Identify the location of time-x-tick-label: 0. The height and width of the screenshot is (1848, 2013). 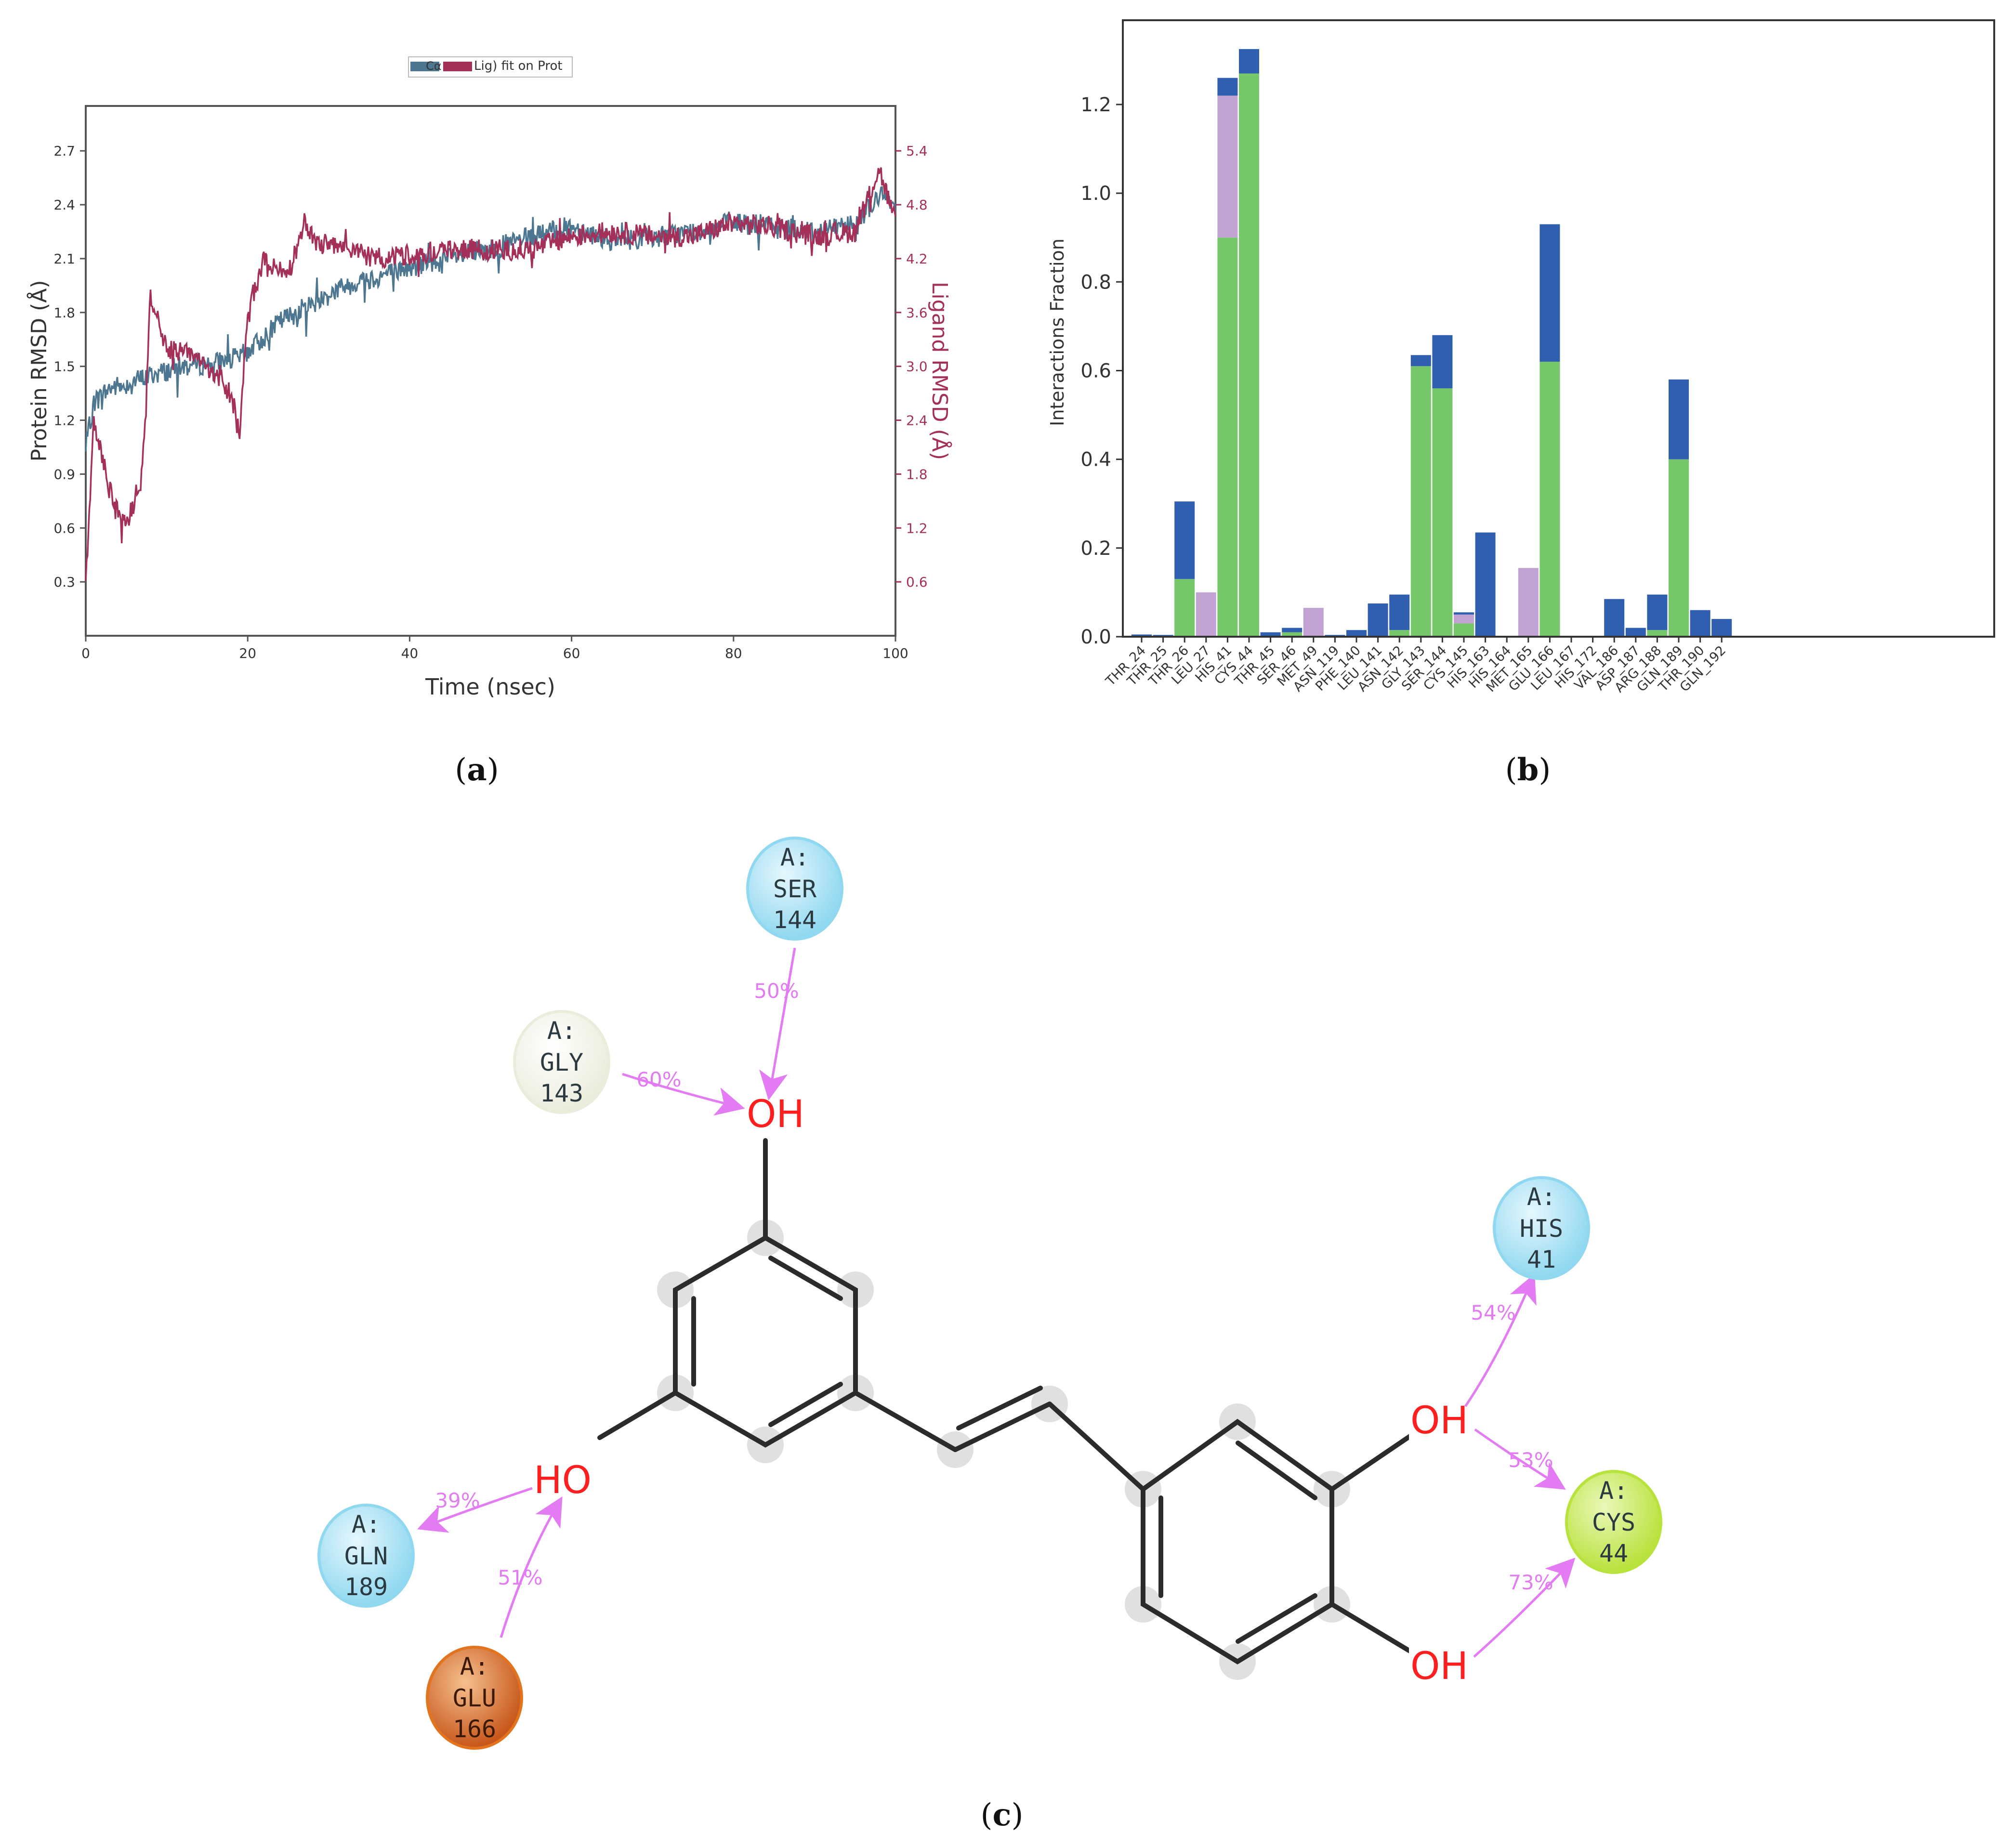
(85, 653).